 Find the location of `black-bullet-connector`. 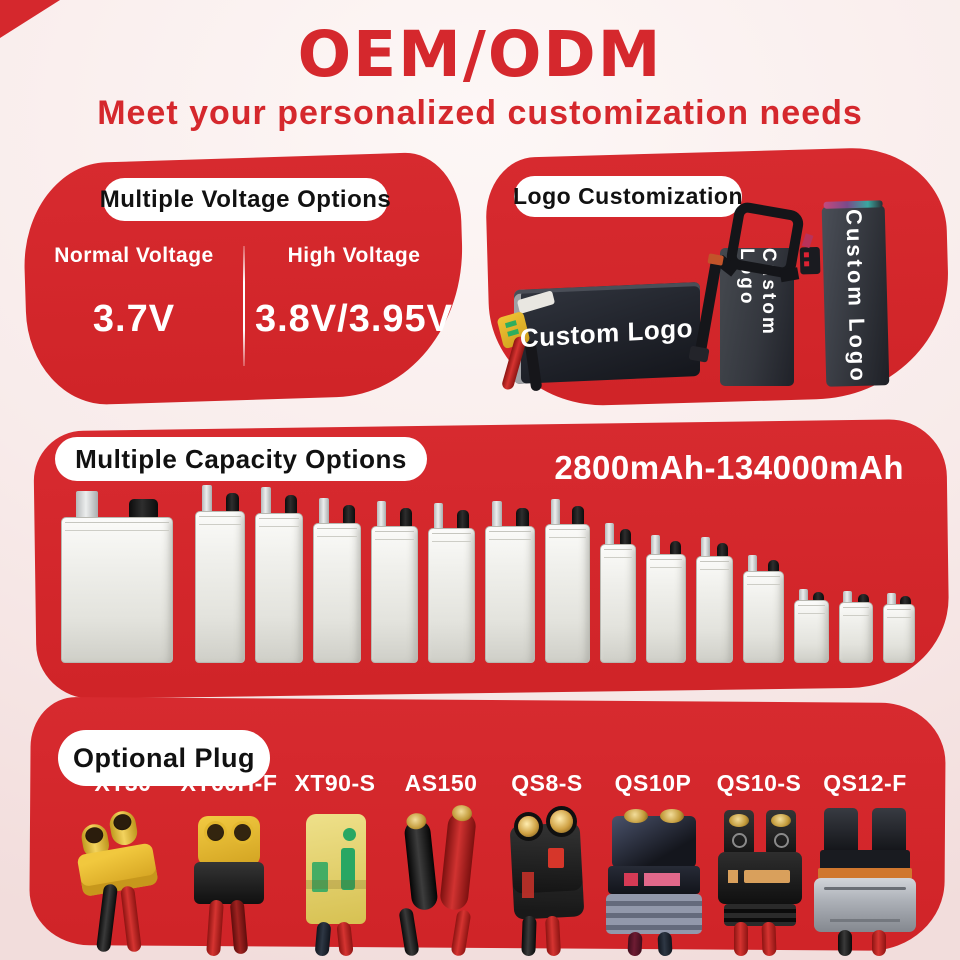

black-bullet-connector is located at coordinates (421, 865).